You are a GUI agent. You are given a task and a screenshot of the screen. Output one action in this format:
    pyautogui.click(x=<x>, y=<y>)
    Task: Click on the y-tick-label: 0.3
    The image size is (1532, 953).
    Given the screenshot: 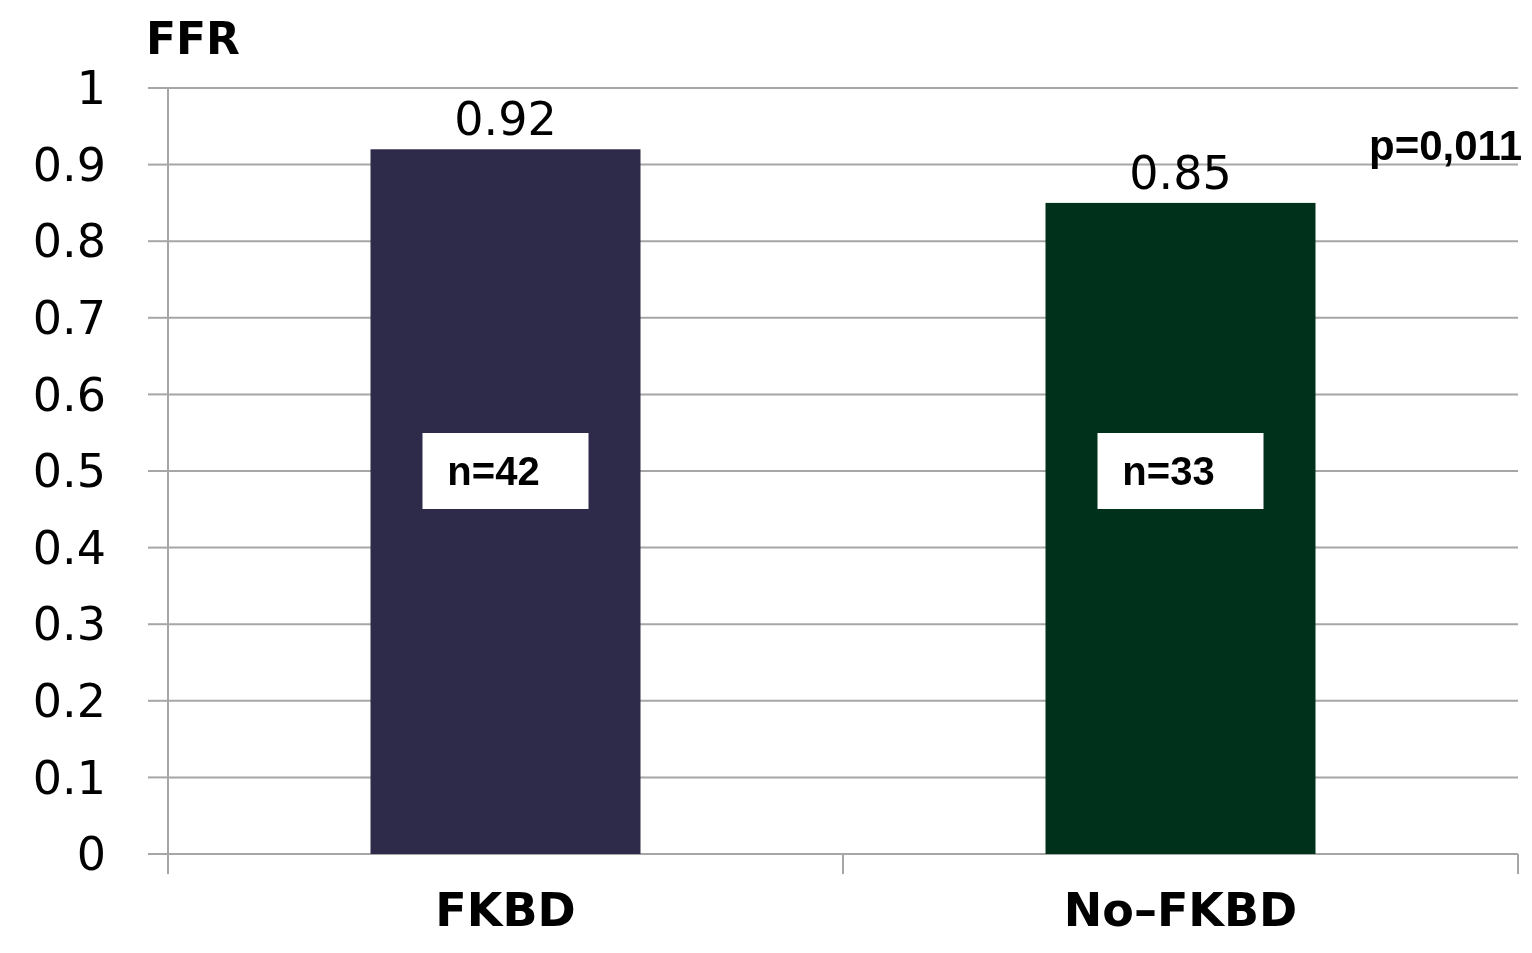 What is the action you would take?
    pyautogui.click(x=69, y=624)
    